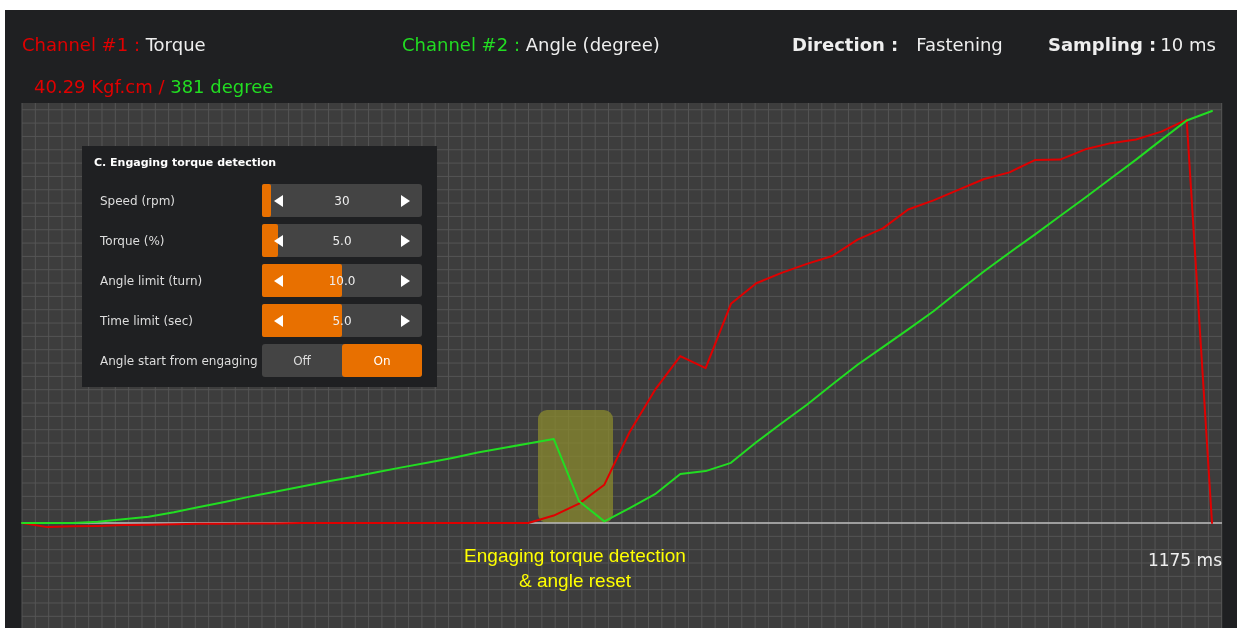 The width and height of the screenshot is (1237, 628). Describe the element at coordinates (138, 201) in the screenshot. I see `annotation: Speed (rpm)` at that location.